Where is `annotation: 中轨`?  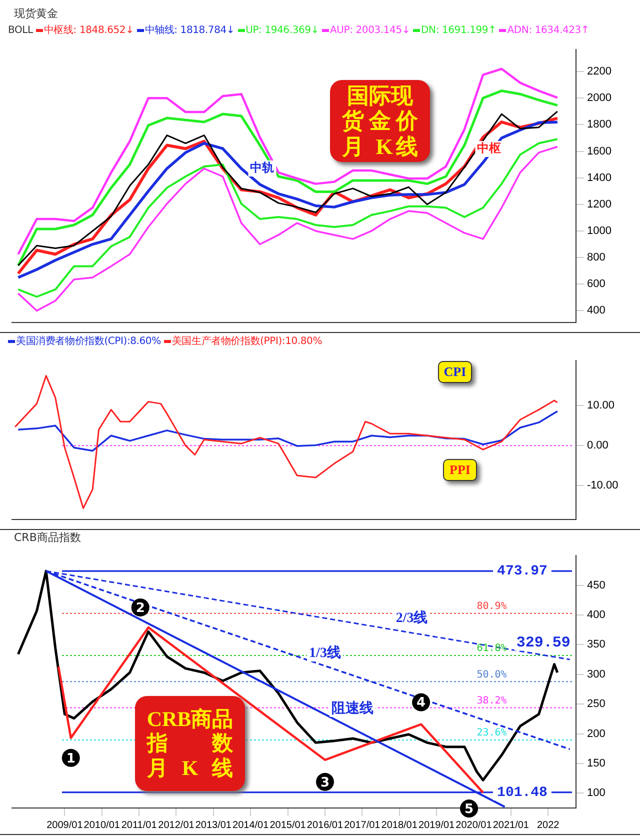
annotation: 中轨 is located at coordinates (262, 167).